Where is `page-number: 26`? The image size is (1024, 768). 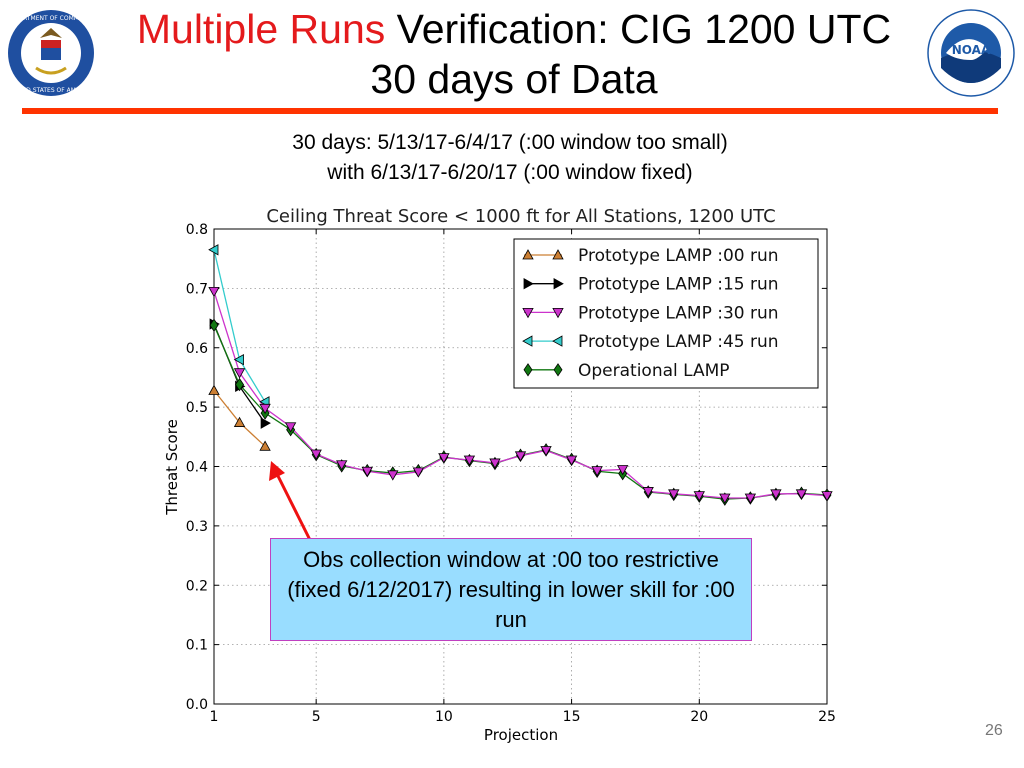 page-number: 26 is located at coordinates (994, 730).